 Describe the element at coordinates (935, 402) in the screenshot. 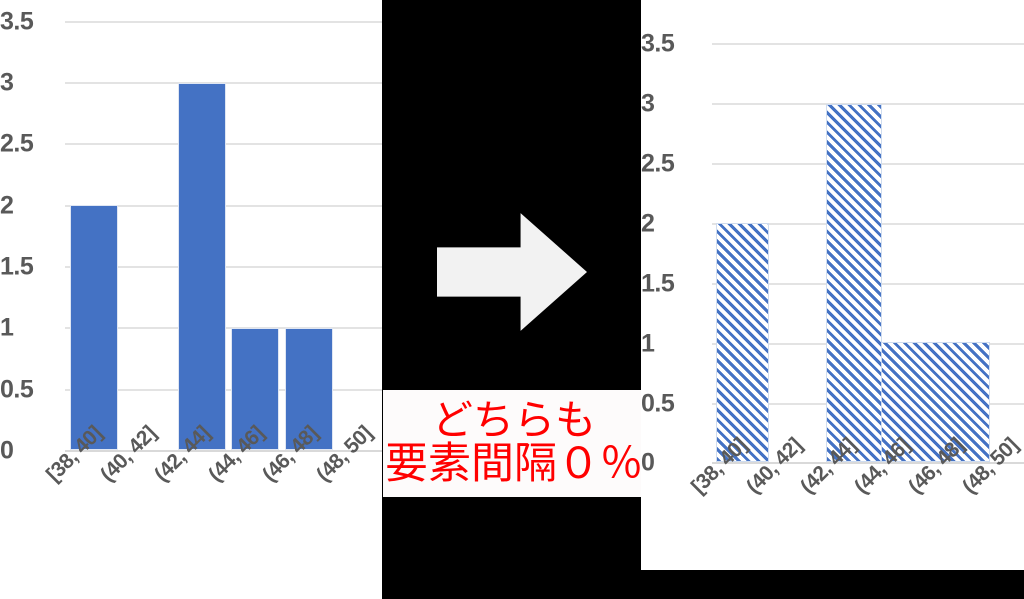

I see `bar-44-48-merged` at that location.